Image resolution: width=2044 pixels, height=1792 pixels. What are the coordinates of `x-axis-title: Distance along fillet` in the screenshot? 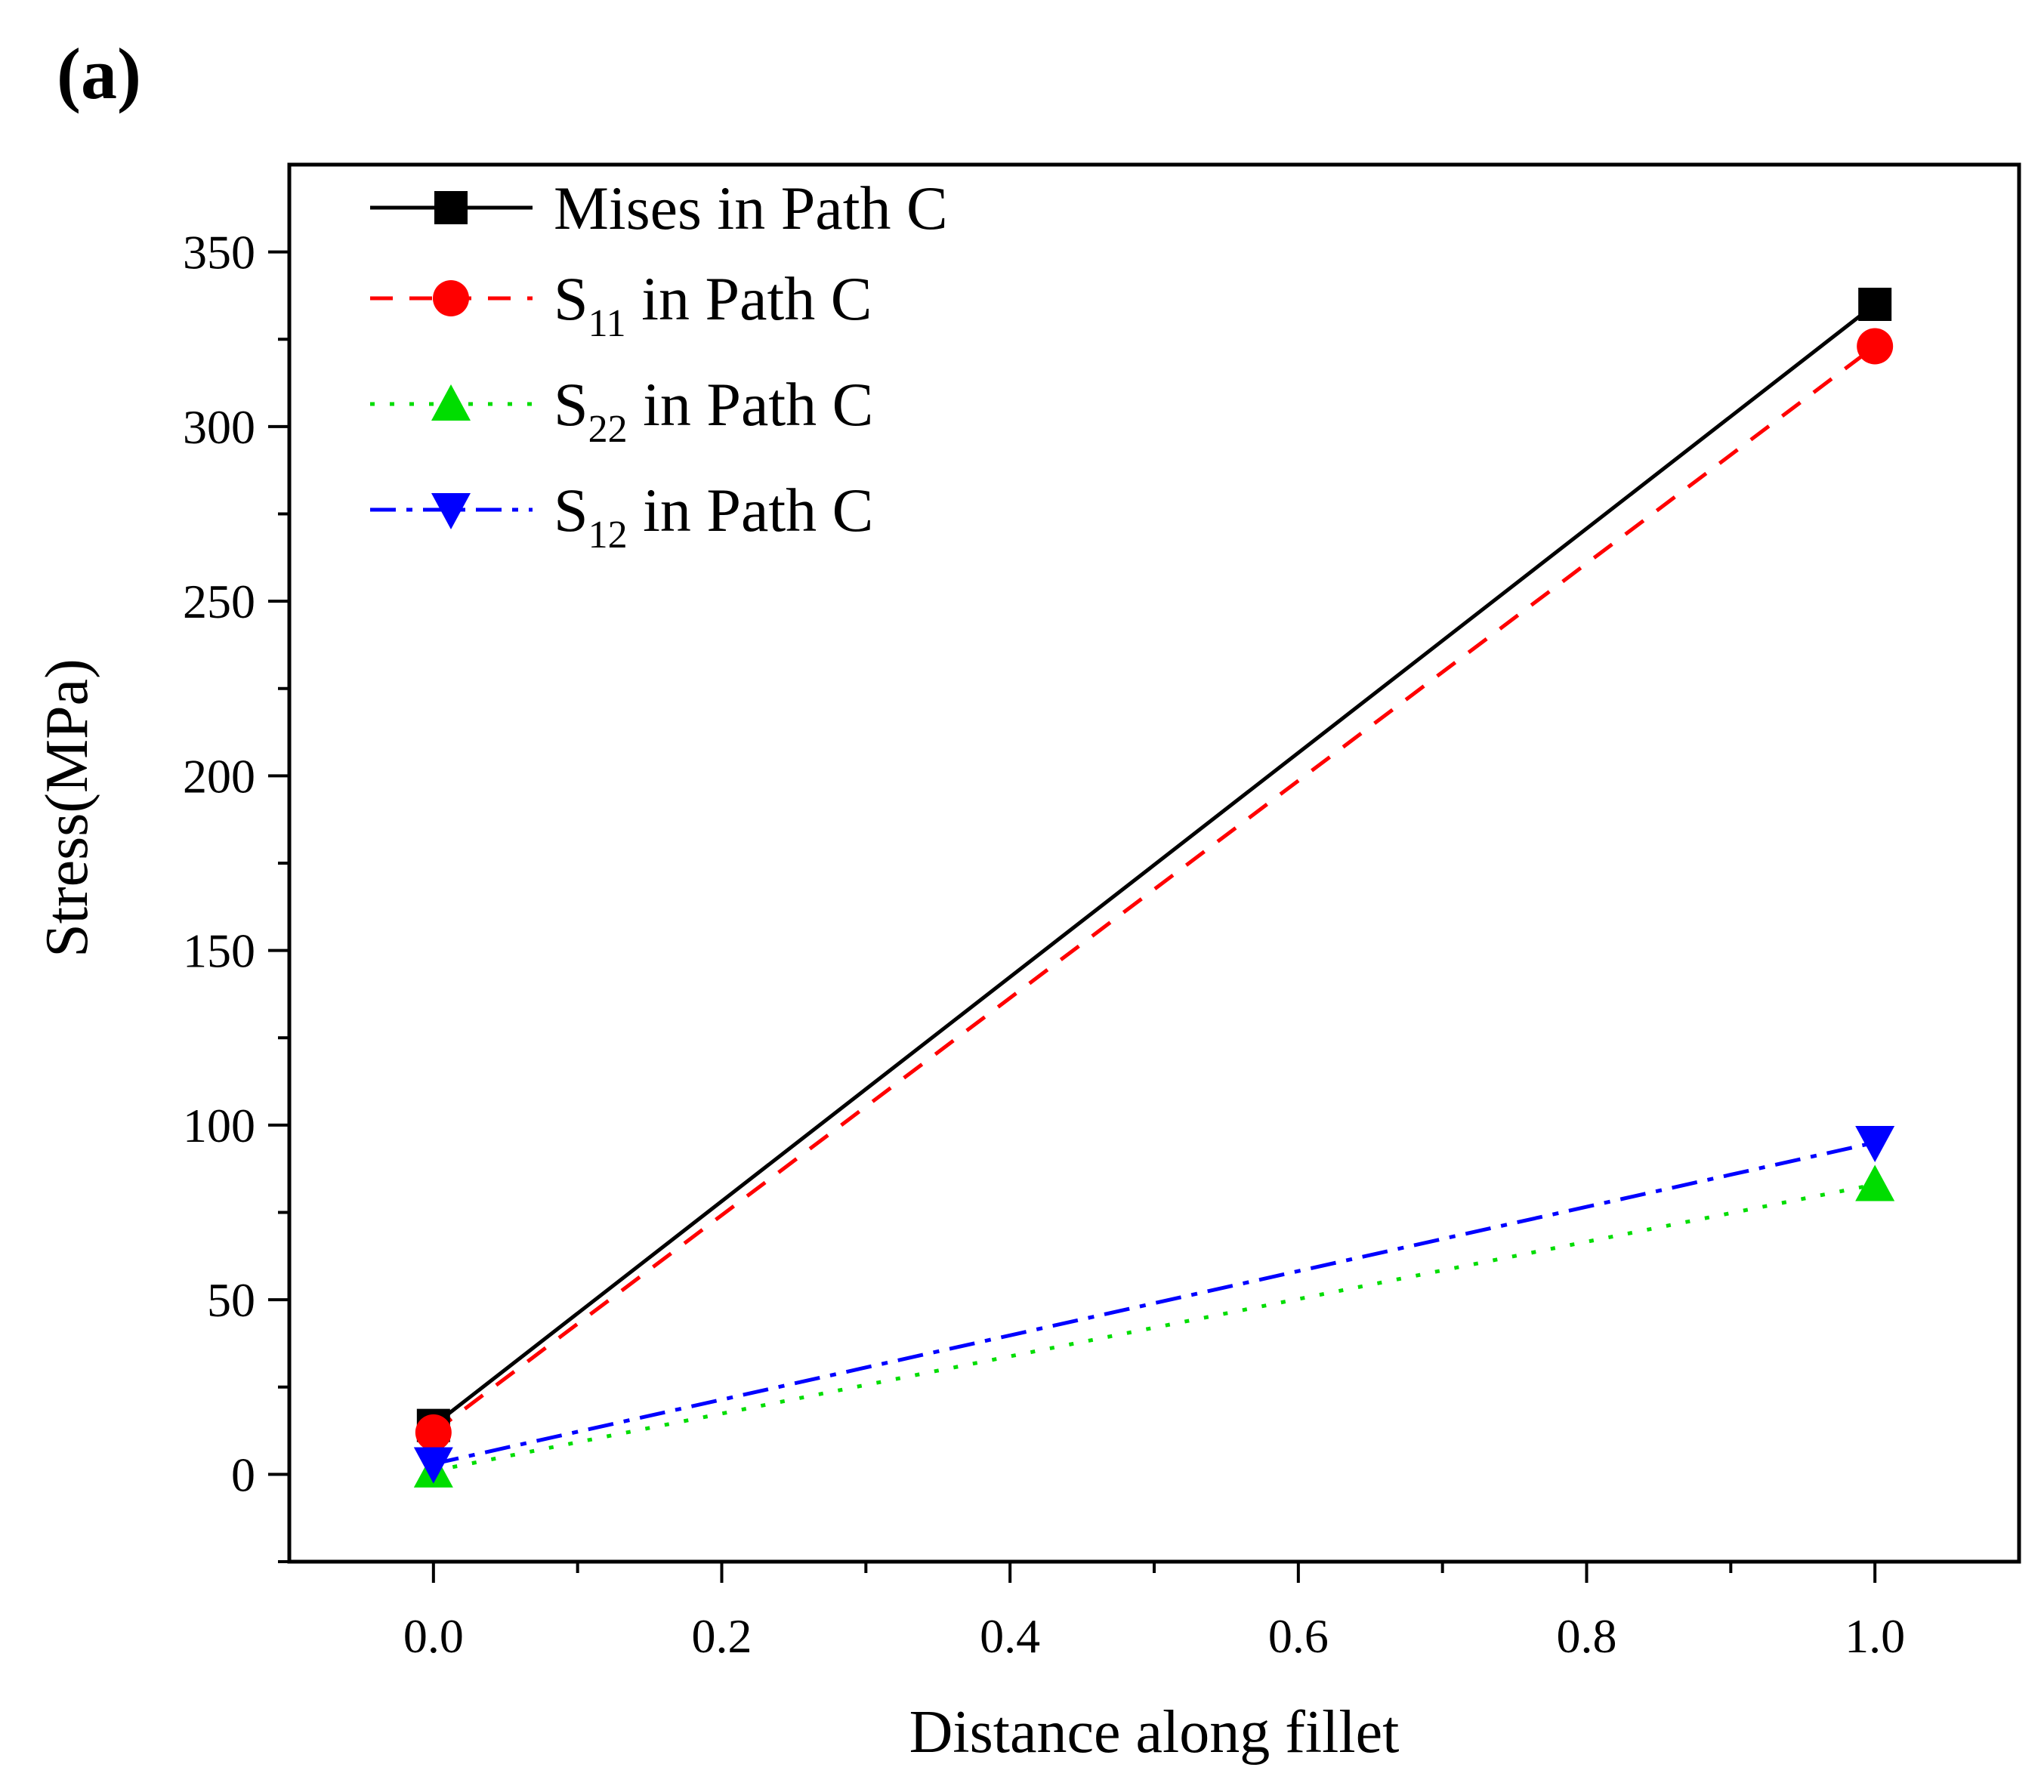 It's located at (1154, 1732).